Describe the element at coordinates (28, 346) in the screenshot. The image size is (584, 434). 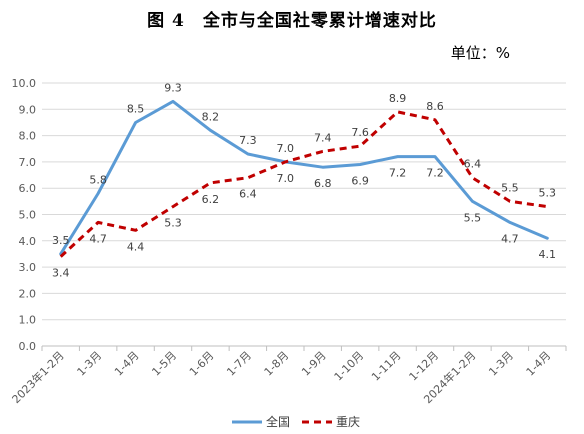
I see `y-tick-label: 0.0` at that location.